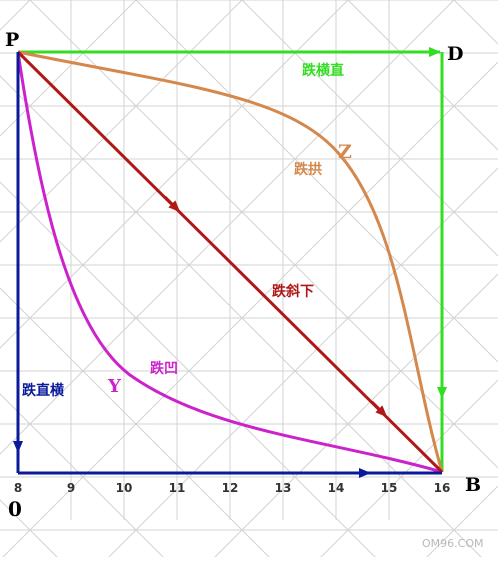 This screenshot has height=562, width=498. What do you see at coordinates (164, 369) in the screenshot?
I see `label-concave: 跌凹` at bounding box center [164, 369].